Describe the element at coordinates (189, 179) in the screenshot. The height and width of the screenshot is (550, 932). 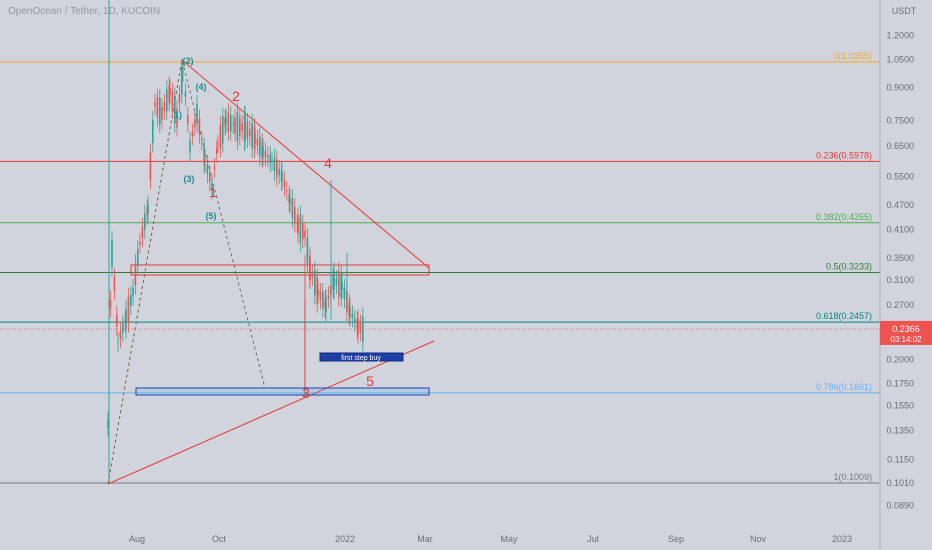
I see `subwave-label: (3)` at that location.